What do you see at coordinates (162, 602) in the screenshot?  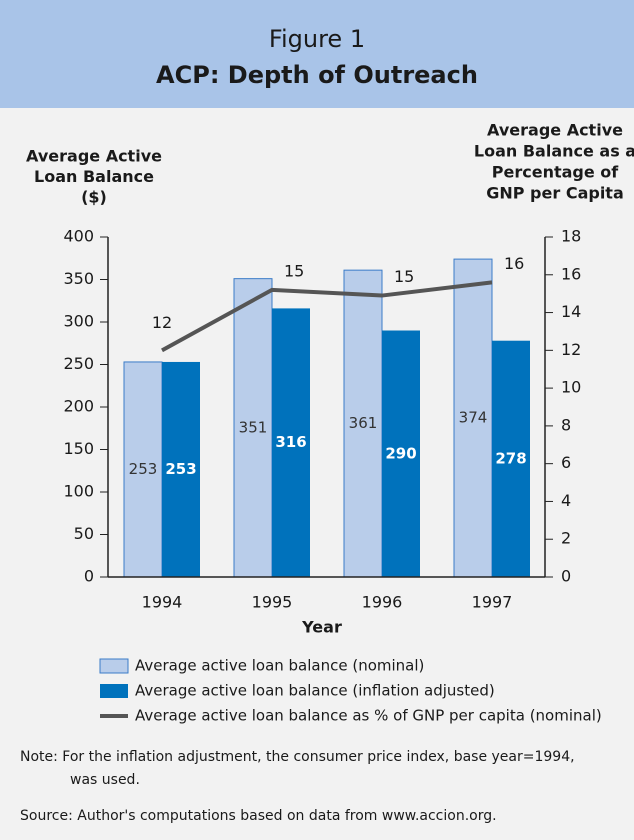 I see `x-tick-label: 1994` at bounding box center [162, 602].